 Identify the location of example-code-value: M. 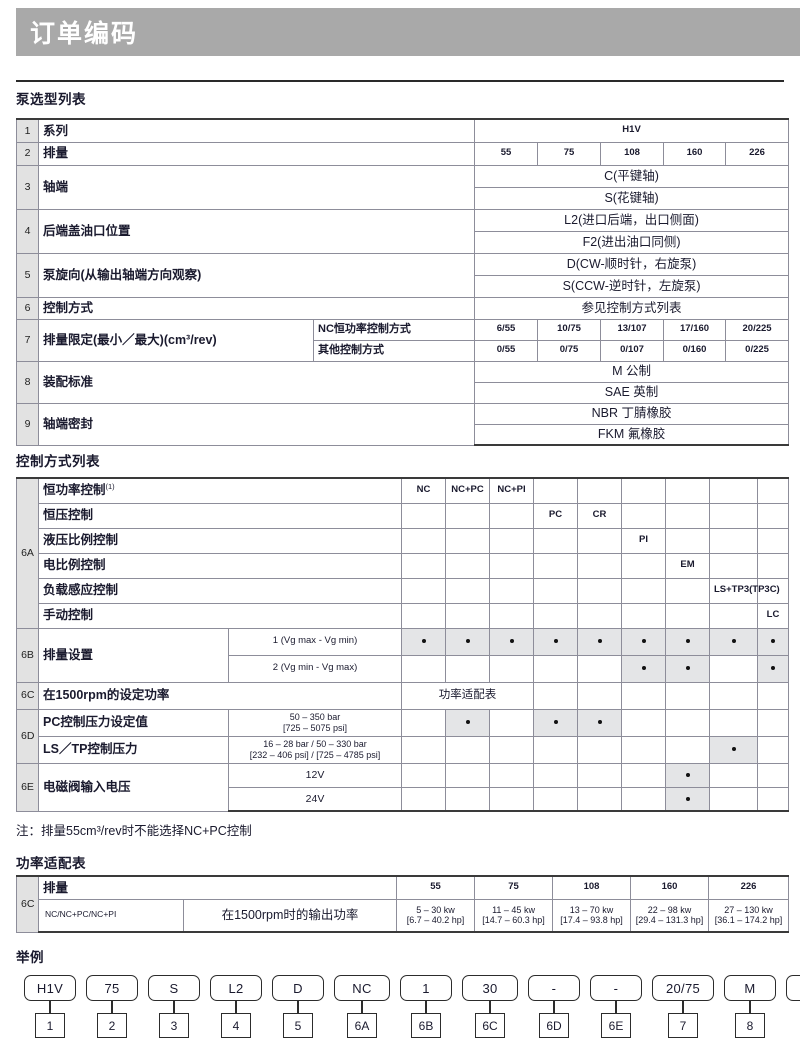
(750, 988).